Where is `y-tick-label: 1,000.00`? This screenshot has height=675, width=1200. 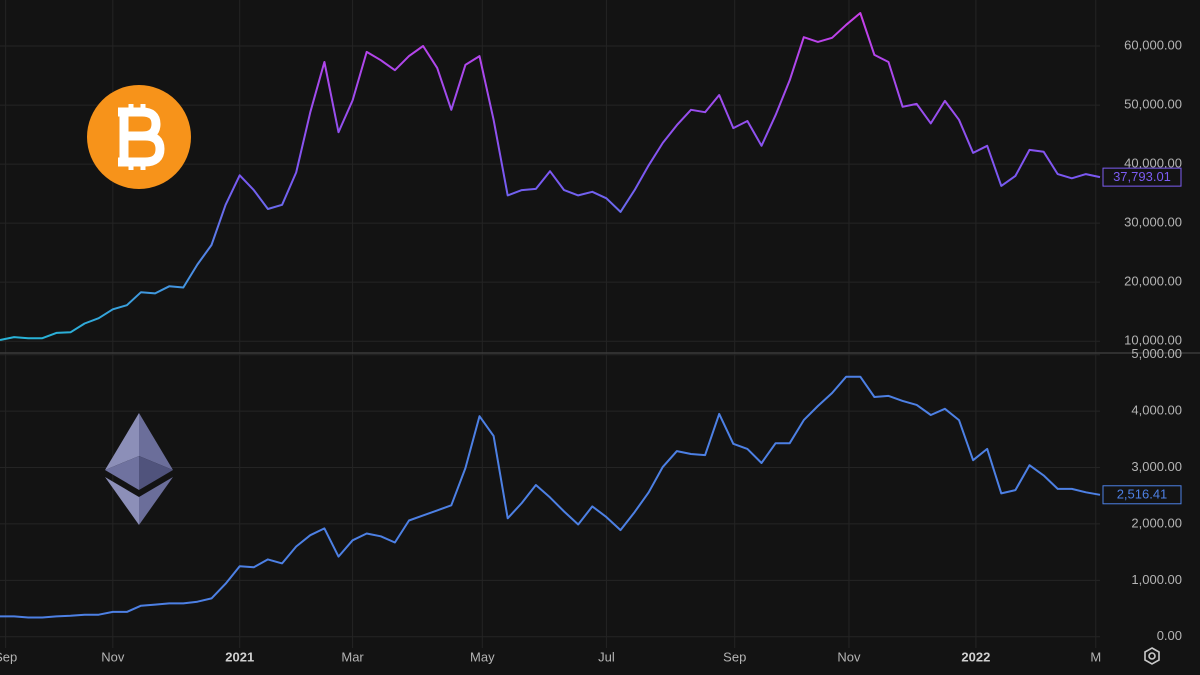
y-tick-label: 1,000.00 is located at coordinates (1156, 579).